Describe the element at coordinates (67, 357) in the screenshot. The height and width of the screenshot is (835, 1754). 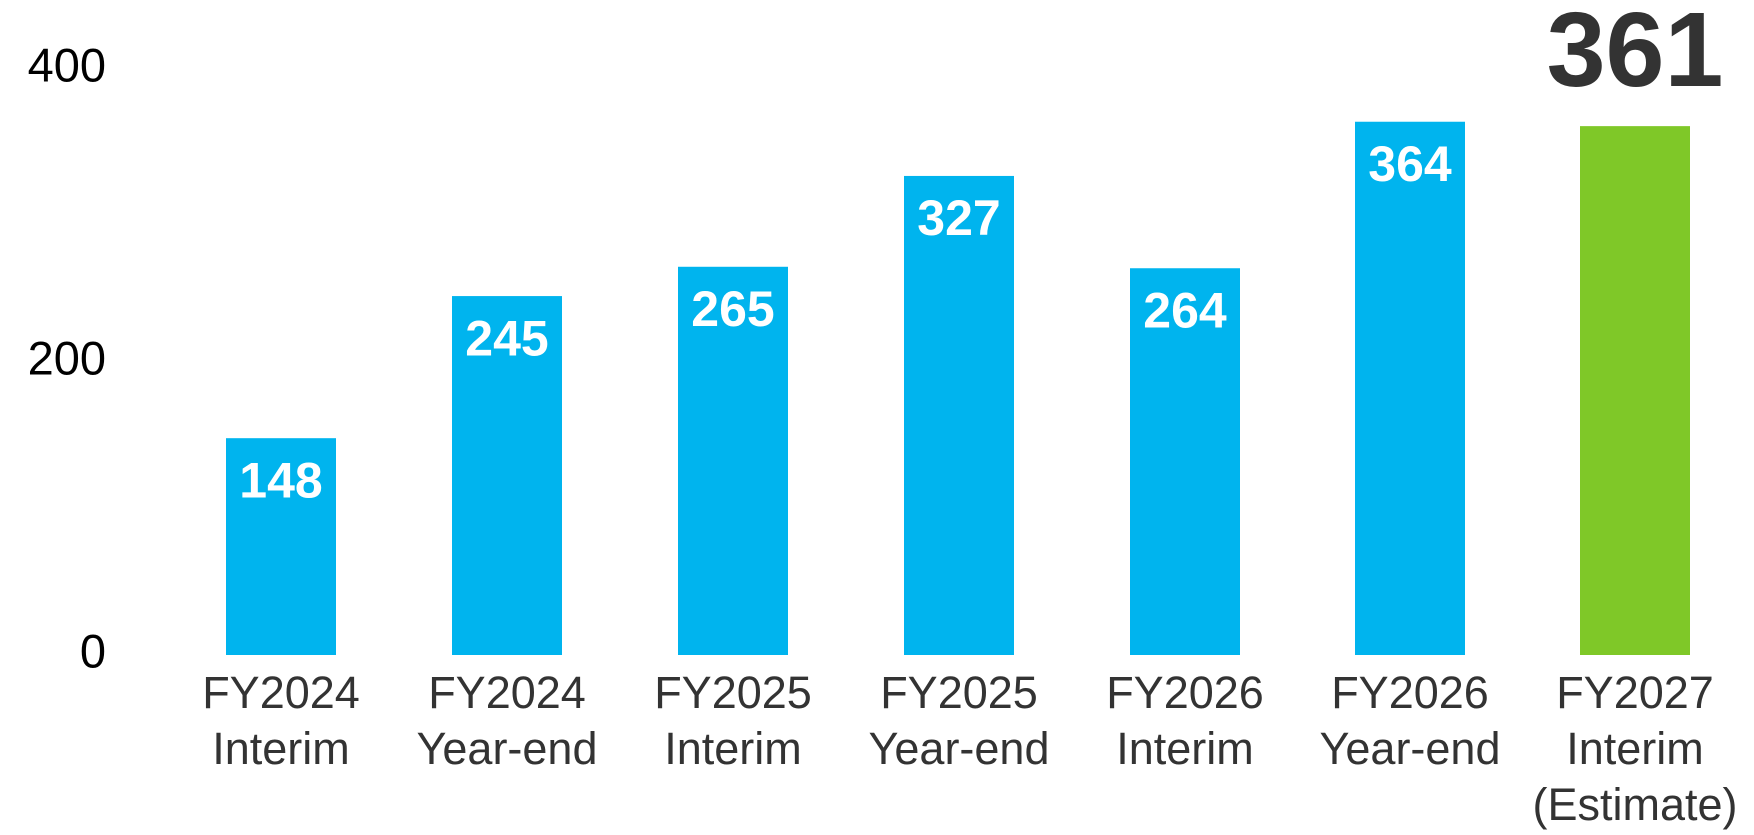
I see `y-tick-label: 200` at that location.